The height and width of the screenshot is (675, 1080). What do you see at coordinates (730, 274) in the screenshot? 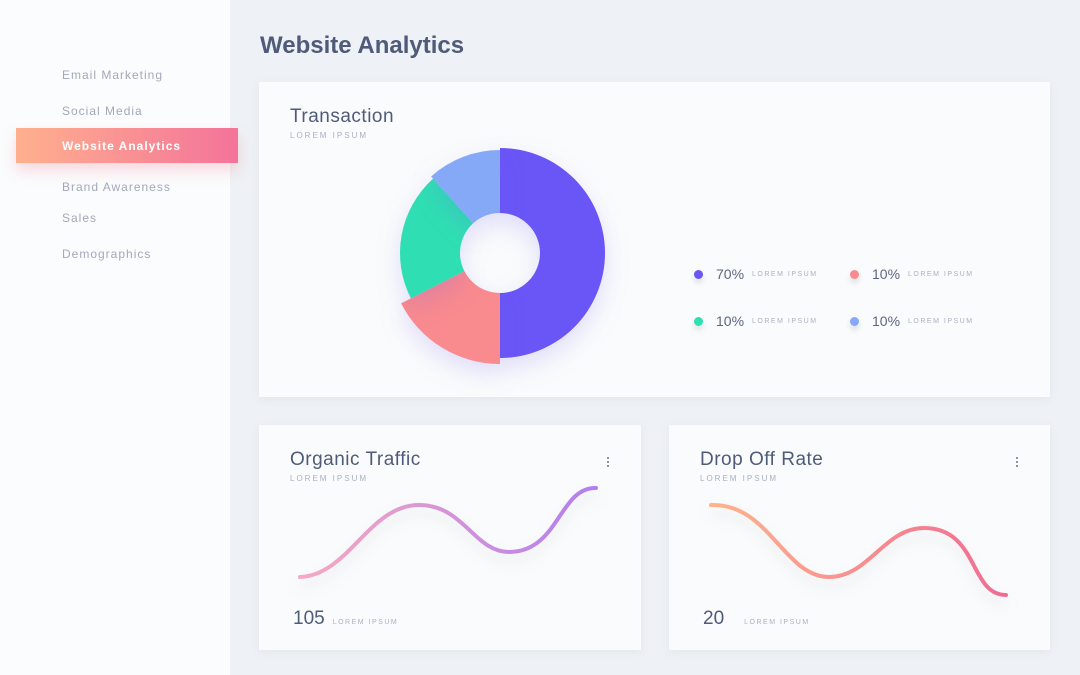
I see `legend-value: 70%` at bounding box center [730, 274].